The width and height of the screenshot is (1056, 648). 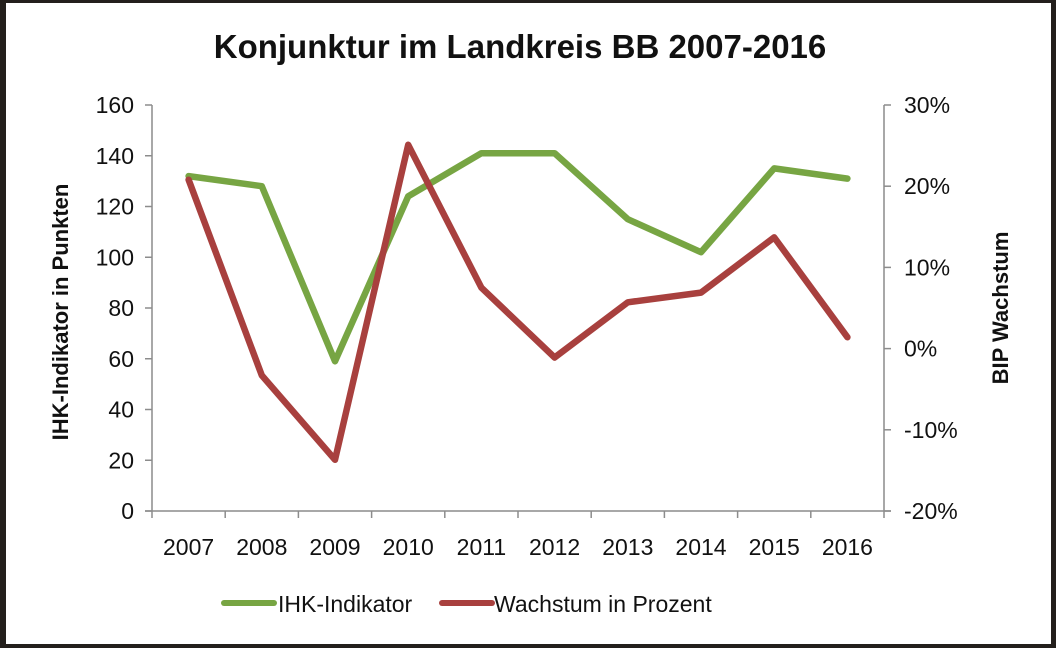 What do you see at coordinates (603, 604) in the screenshot?
I see `legend-label-wachstum: Wachstum in Prozent` at bounding box center [603, 604].